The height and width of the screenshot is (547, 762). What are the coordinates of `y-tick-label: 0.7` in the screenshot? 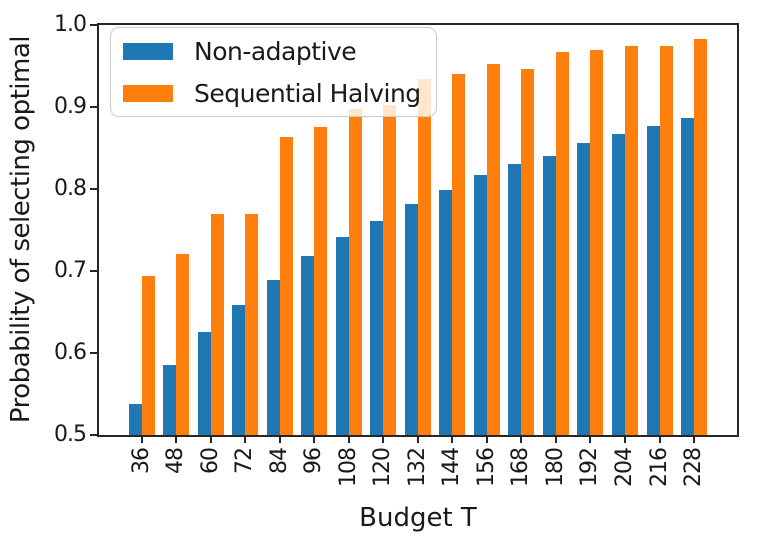 It's located at (70, 270).